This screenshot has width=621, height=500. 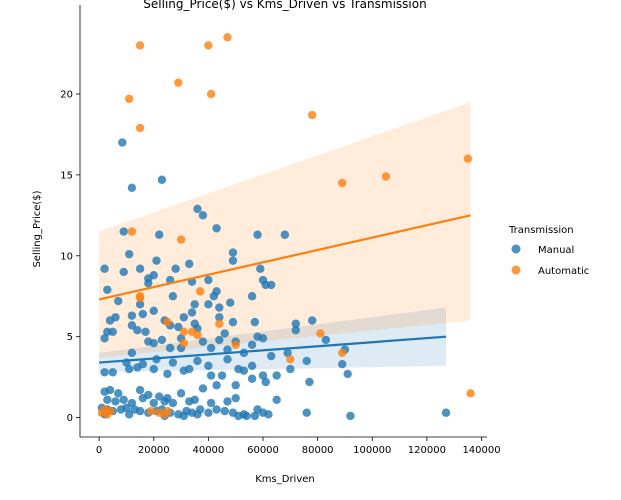 What do you see at coordinates (516, 249) in the screenshot?
I see `legend-marker-manual` at bounding box center [516, 249].